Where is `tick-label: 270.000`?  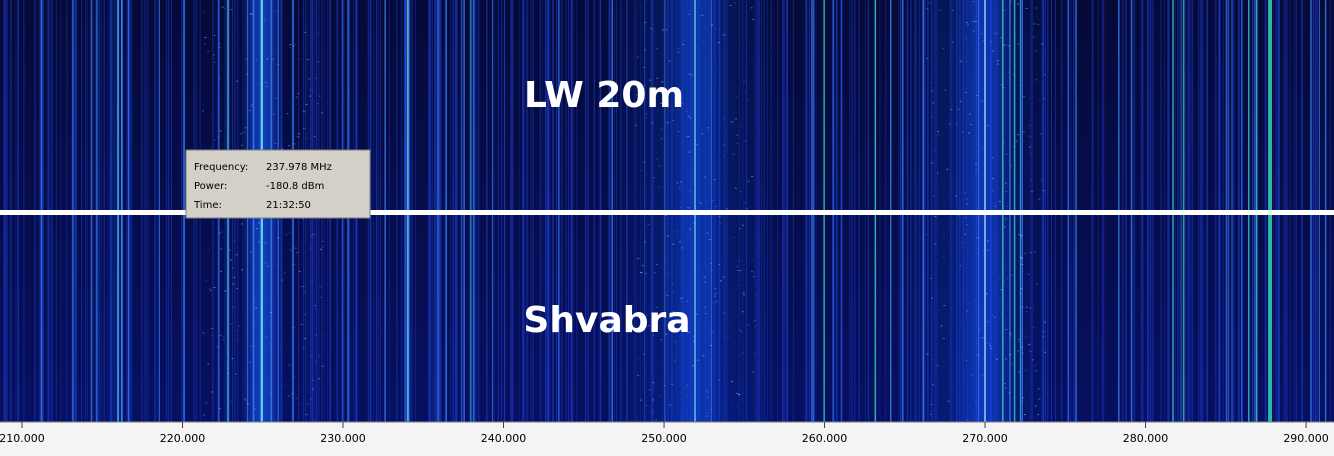 tick-label: 270.000 is located at coordinates (985, 438).